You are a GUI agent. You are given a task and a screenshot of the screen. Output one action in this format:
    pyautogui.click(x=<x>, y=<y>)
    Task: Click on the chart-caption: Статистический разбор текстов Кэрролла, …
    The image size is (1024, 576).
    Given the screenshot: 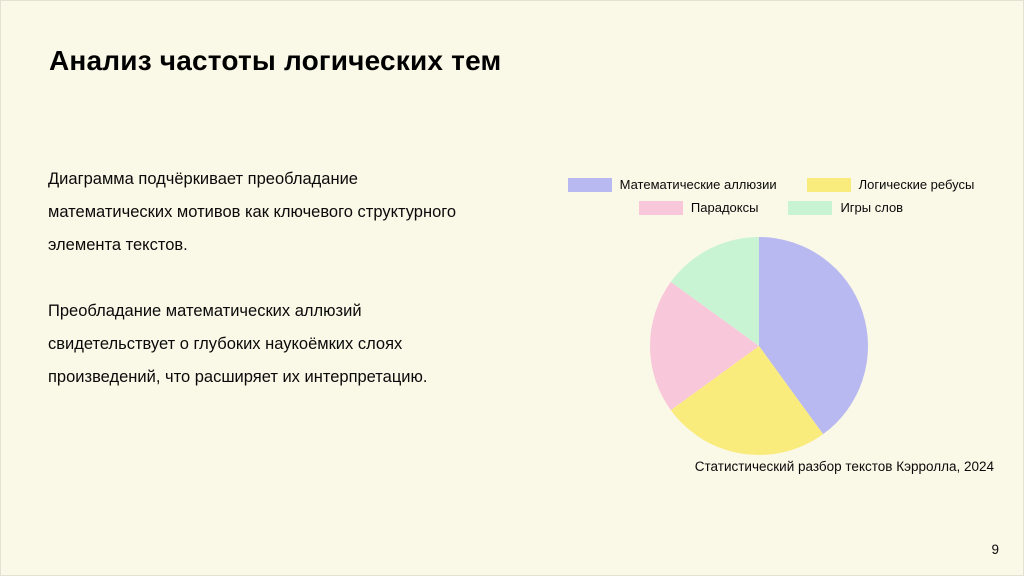 What is the action you would take?
    pyautogui.click(x=844, y=466)
    